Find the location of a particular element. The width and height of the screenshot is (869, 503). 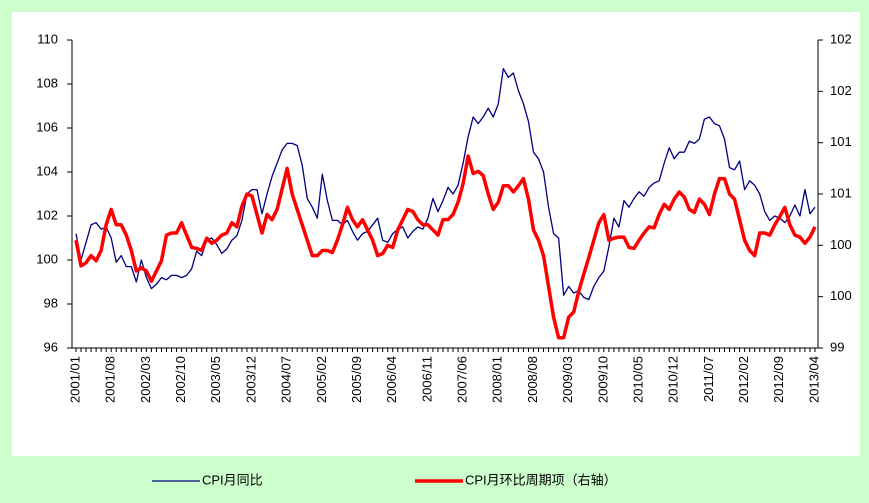

x-tick-label: 2001/08 is located at coordinates (110, 379).